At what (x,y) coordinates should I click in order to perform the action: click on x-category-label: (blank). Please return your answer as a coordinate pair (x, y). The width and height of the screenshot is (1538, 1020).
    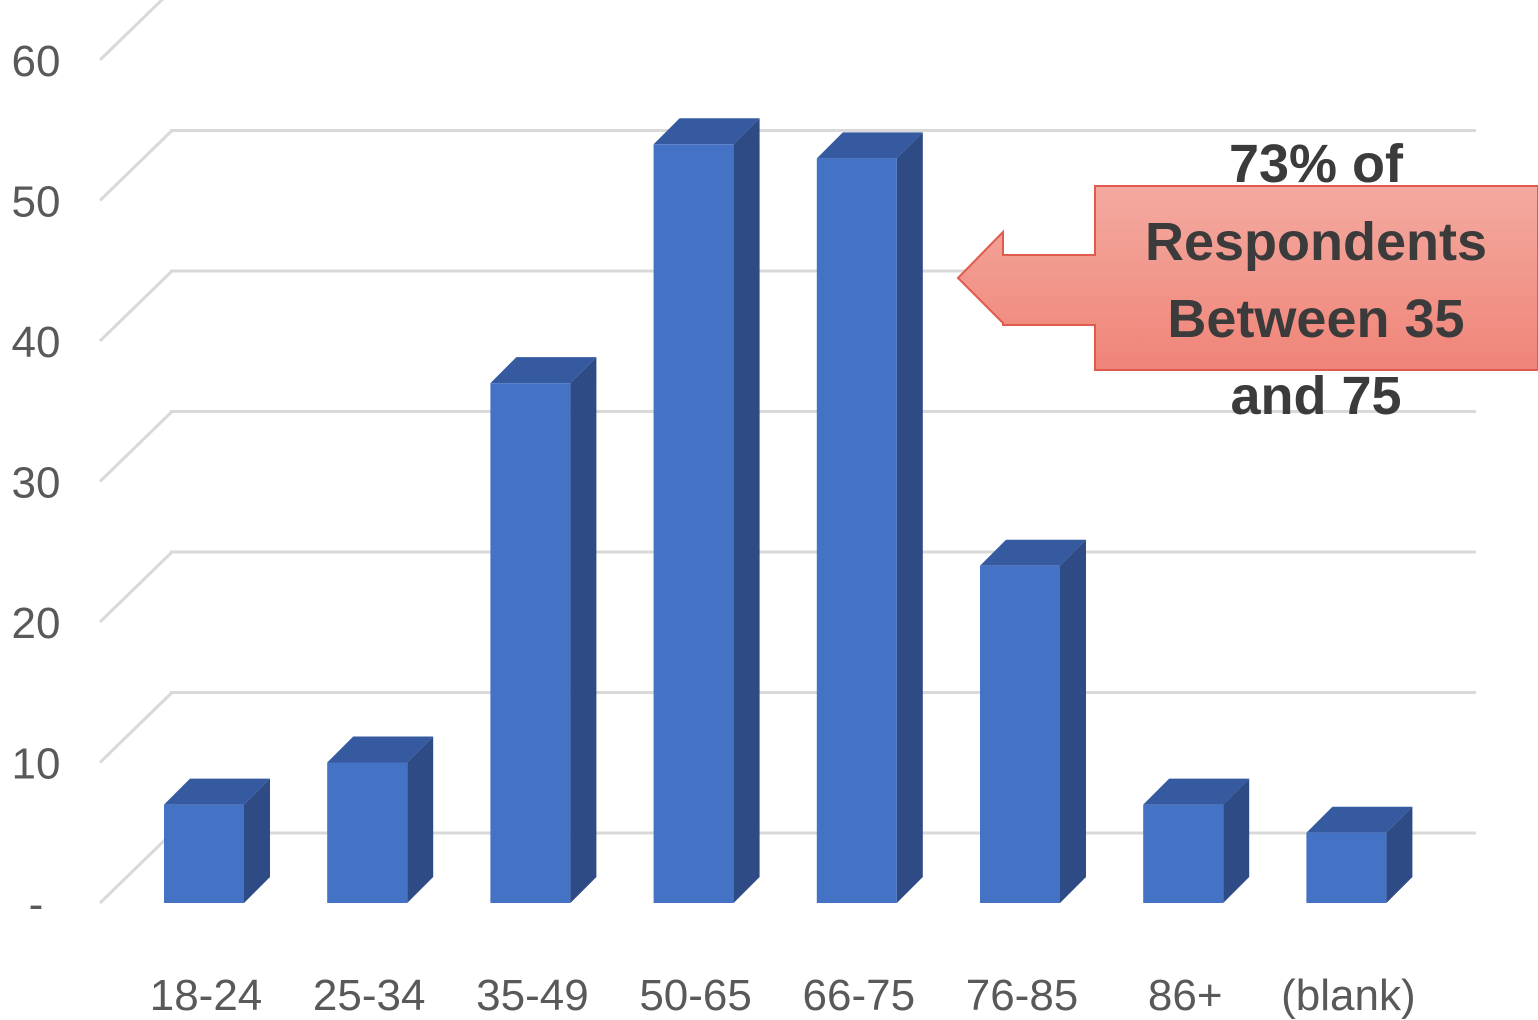
    Looking at the image, I should click on (1348, 995).